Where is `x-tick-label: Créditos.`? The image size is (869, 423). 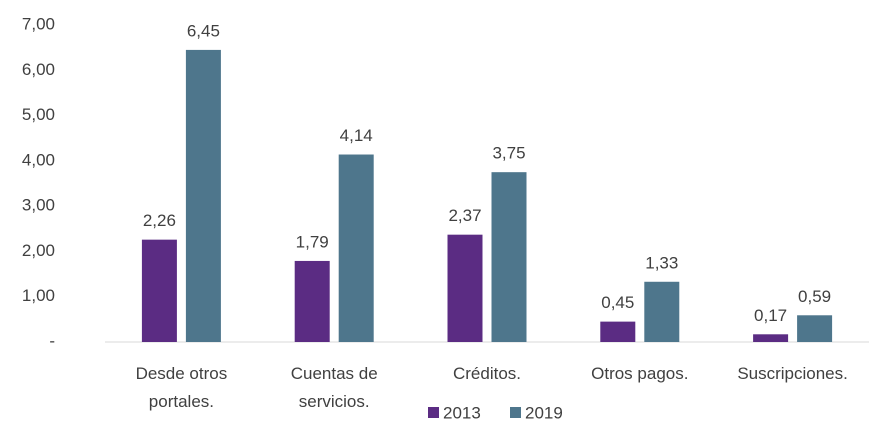 x-tick-label: Créditos. is located at coordinates (487, 373).